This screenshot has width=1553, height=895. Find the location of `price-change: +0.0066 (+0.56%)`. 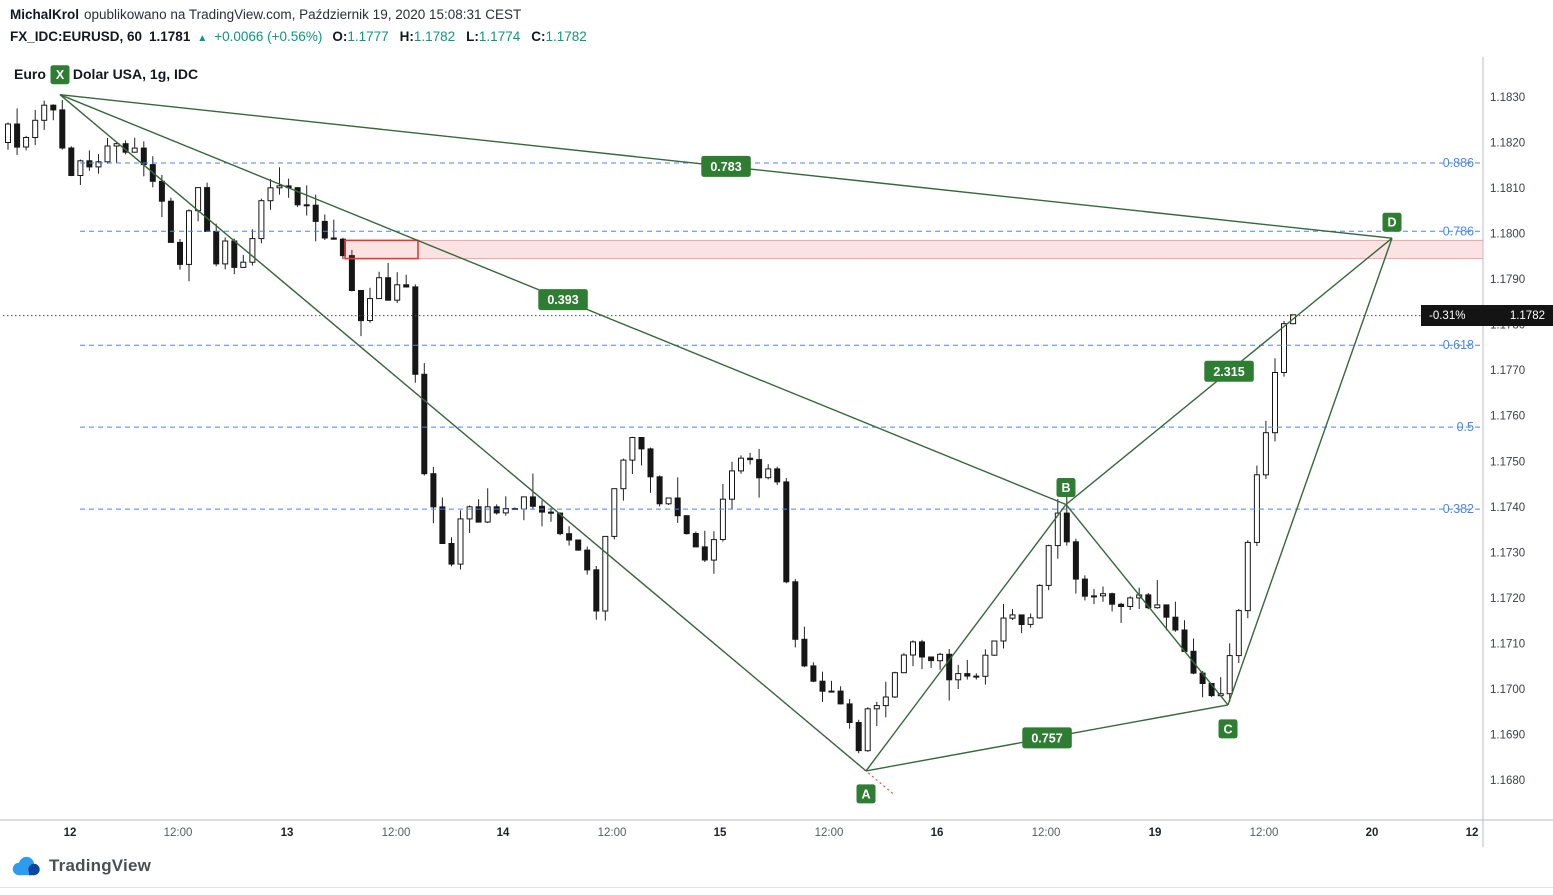

price-change: +0.0066 (+0.56%) is located at coordinates (268, 36).